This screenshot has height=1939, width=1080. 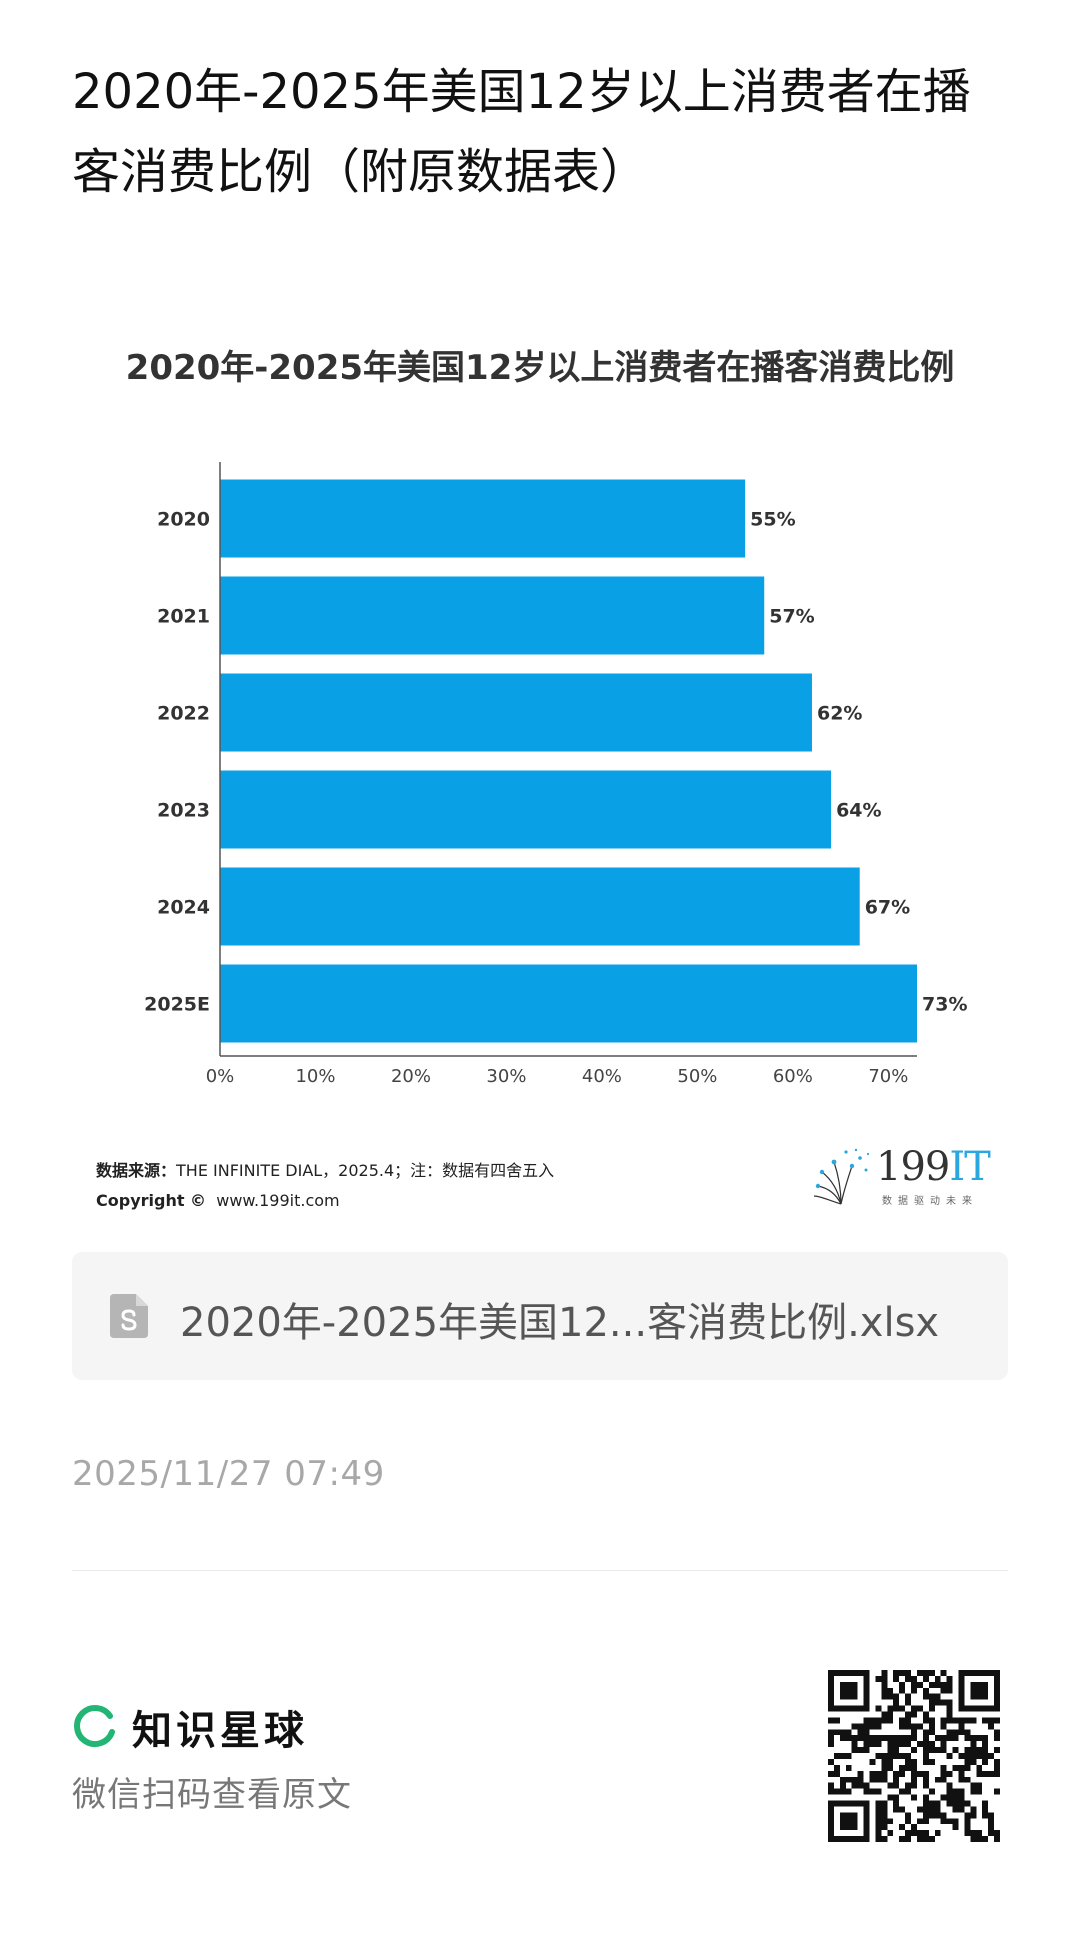 I want to click on source-label: 数据来源：, so click(x=136, y=1170).